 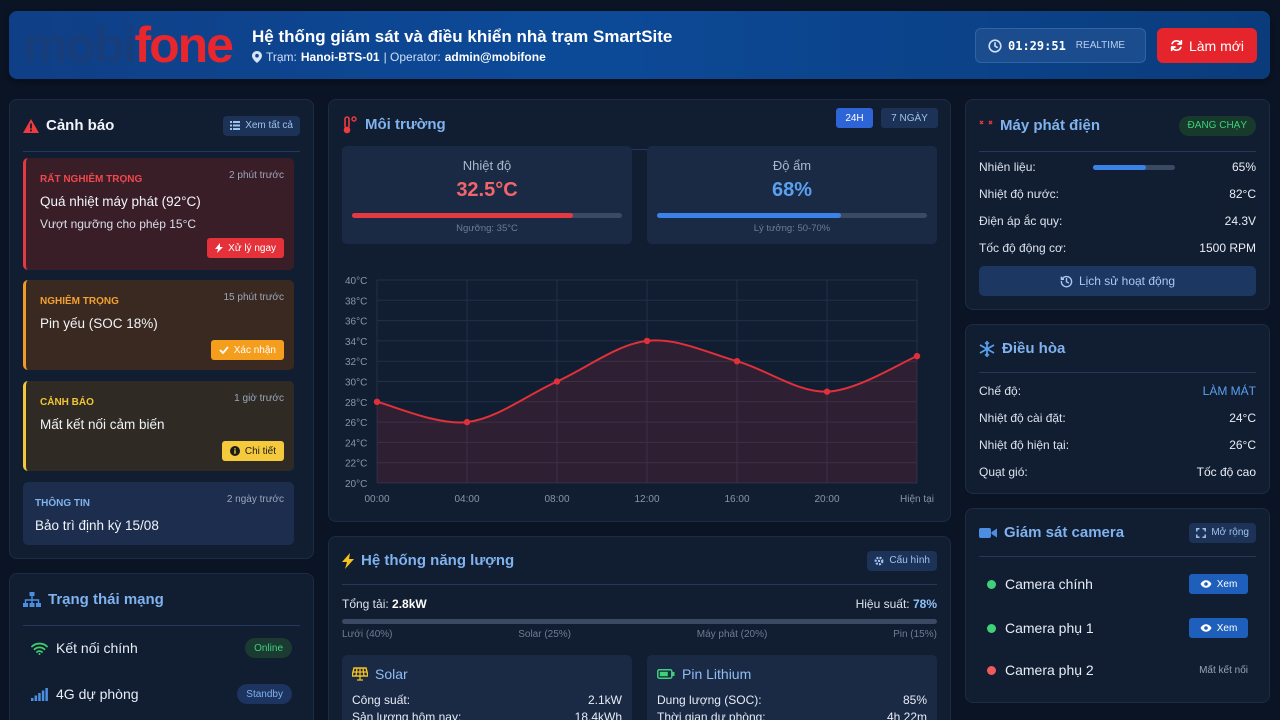 What do you see at coordinates (245, 248) in the screenshot?
I see `handle-now-button: Xử lý ngay` at bounding box center [245, 248].